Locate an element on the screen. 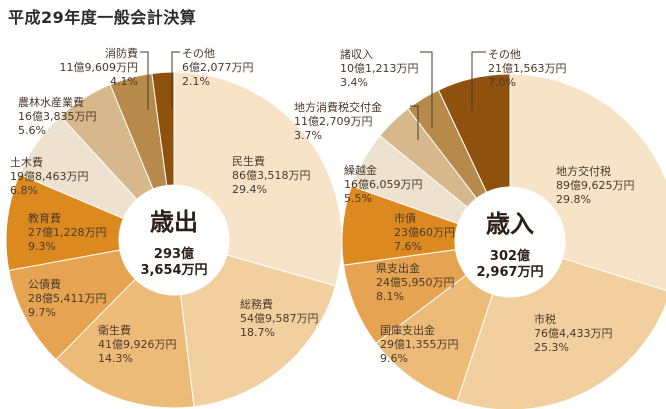 This screenshot has height=409, width=666. revenue-center-disc is located at coordinates (510, 242).